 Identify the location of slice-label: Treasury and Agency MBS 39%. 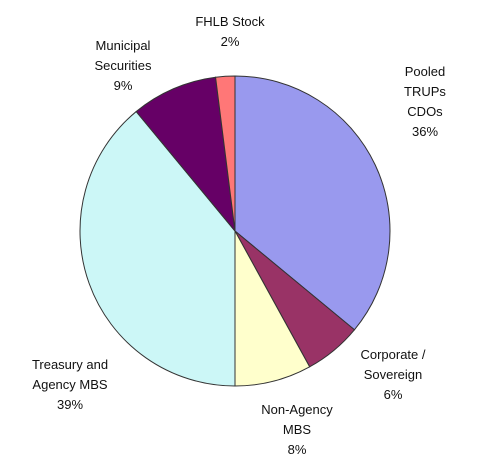
(70, 385).